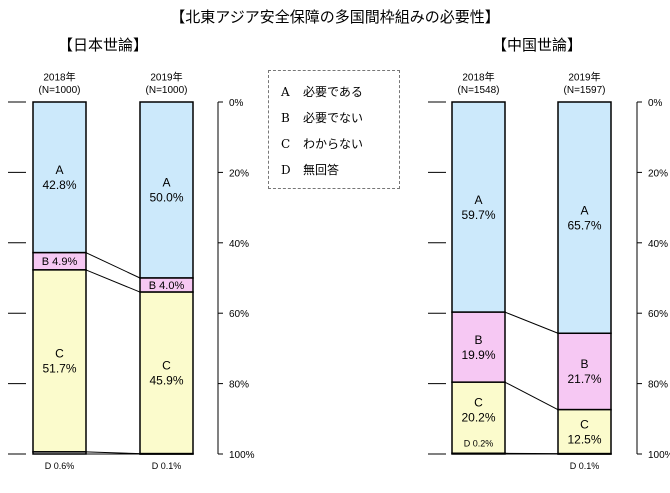 This screenshot has width=670, height=493. What do you see at coordinates (60, 466) in the screenshot?
I see `japan-data-label-d: D 0.6%` at bounding box center [60, 466].